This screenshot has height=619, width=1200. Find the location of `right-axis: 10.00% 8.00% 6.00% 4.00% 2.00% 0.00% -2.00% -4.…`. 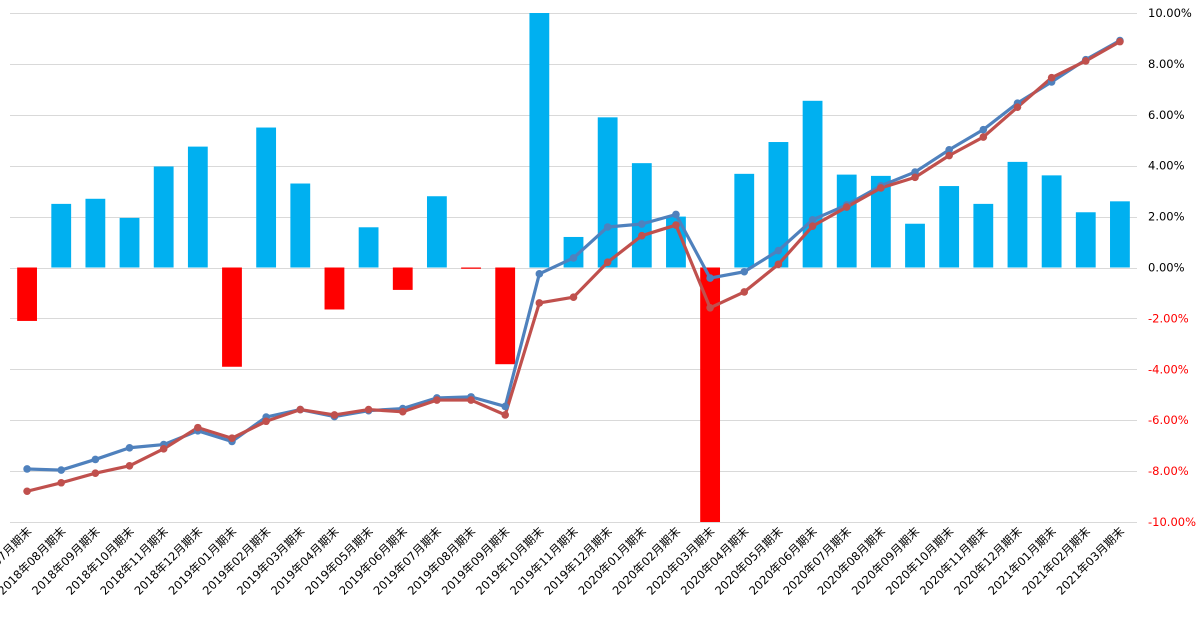

right-axis: 10.00% 8.00% 6.00% 4.00% 2.00% 0.00% -2.00% -4.… is located at coordinates (1172, 267).